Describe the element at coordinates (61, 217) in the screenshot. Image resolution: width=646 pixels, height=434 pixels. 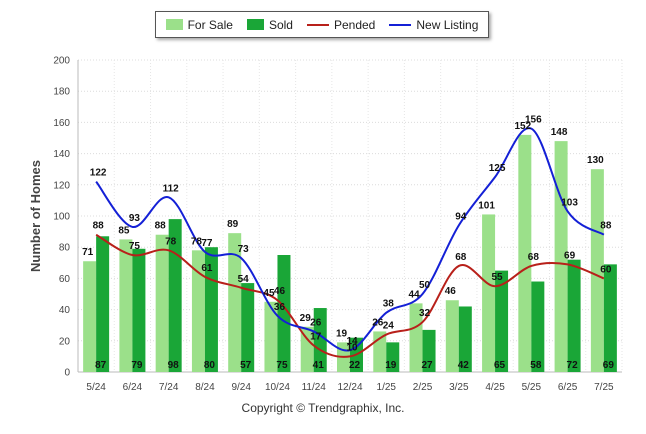
I see `y-tick-label: 100` at that location.